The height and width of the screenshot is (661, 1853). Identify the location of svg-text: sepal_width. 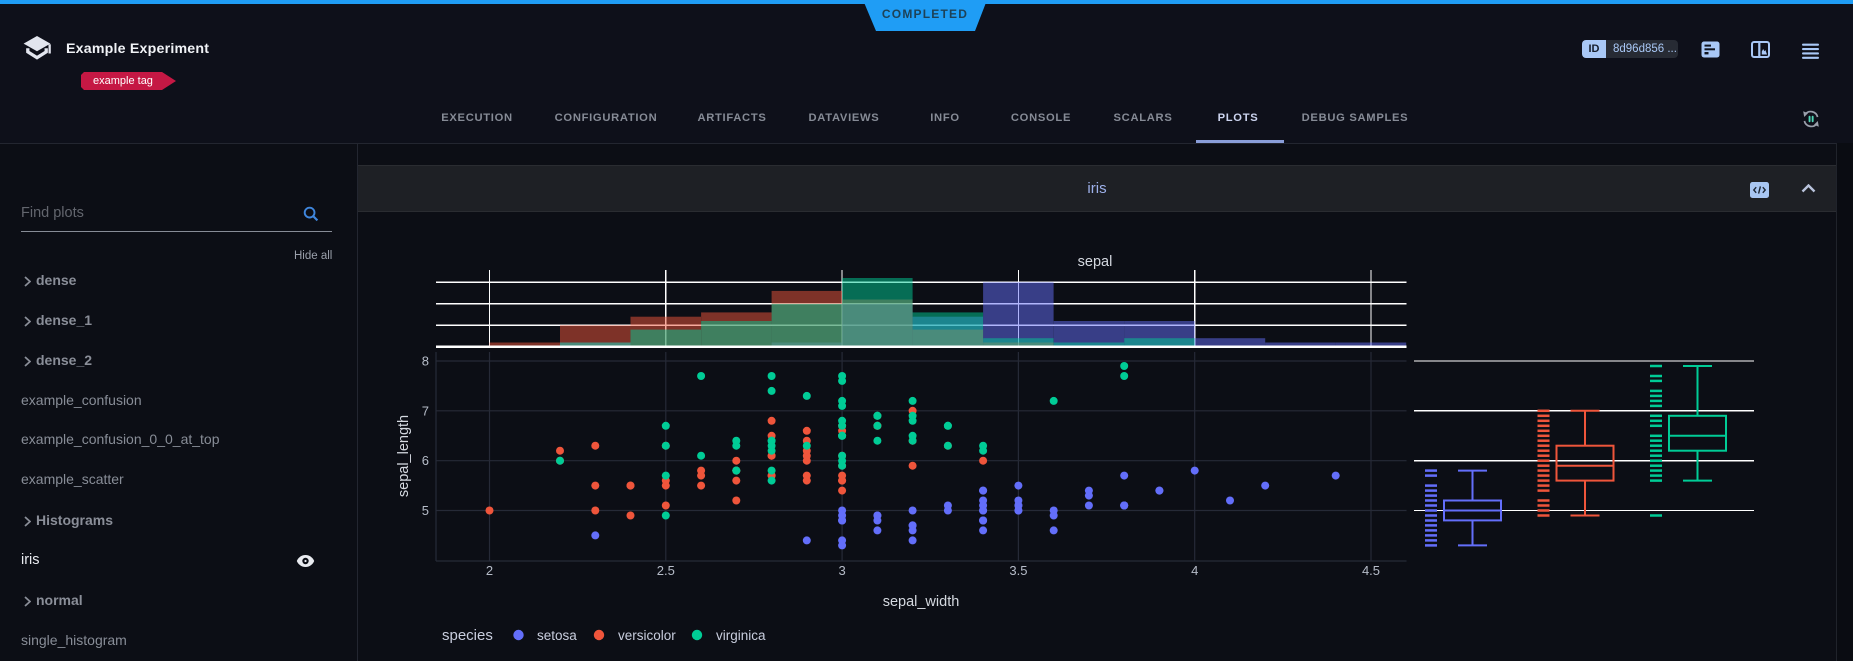
(921, 602).